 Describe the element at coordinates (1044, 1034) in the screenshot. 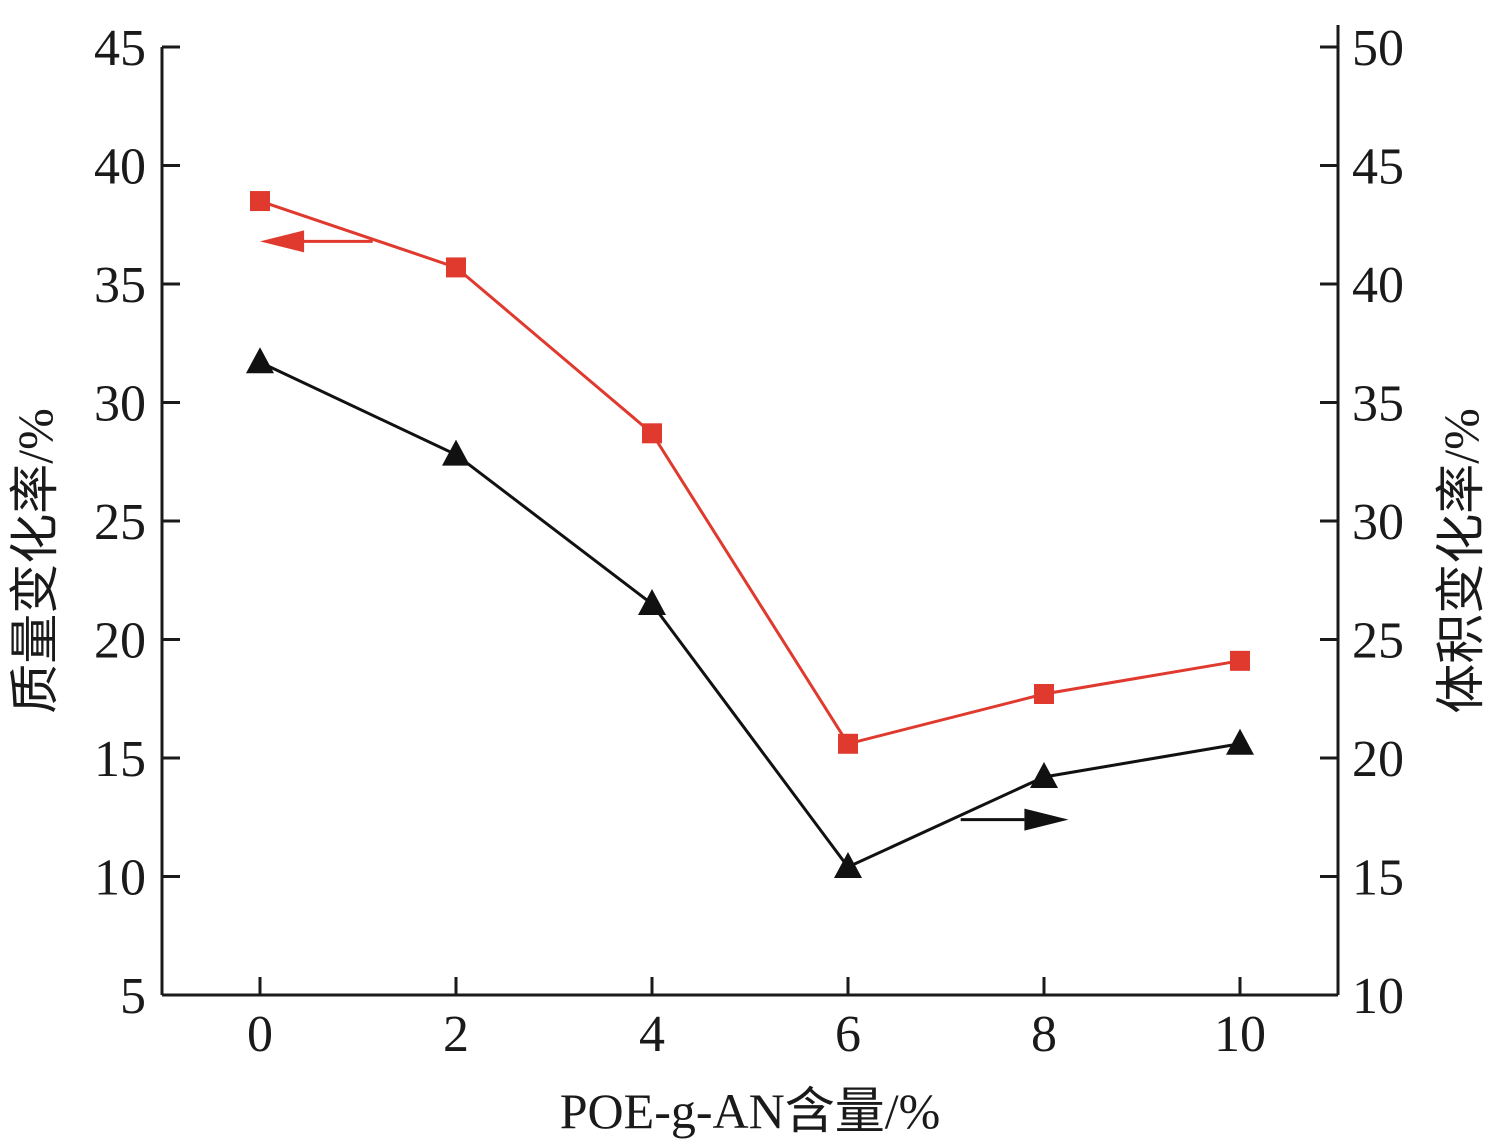

I see `x-tick-label: 8` at that location.